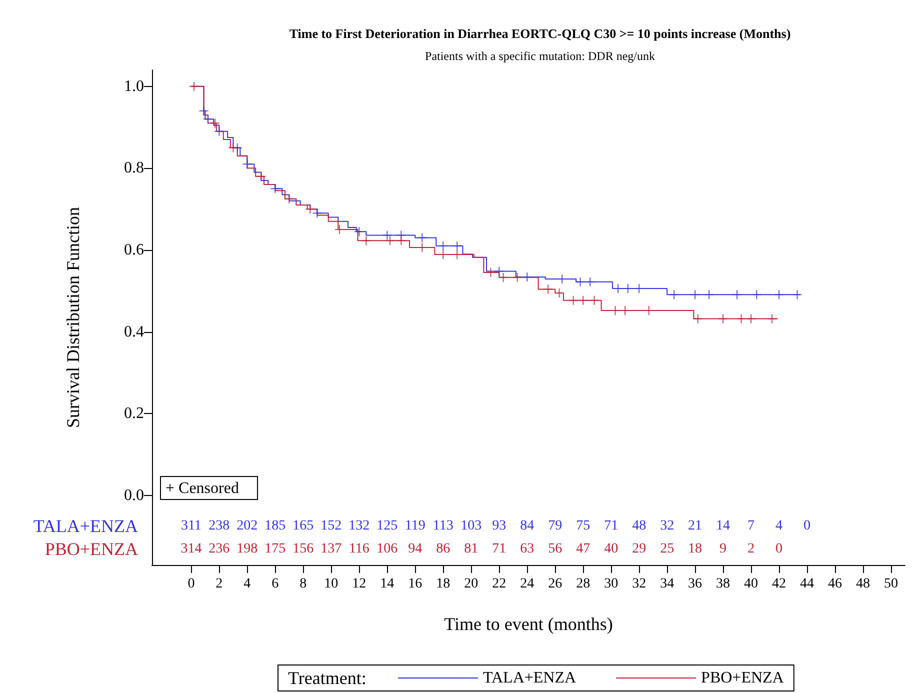 The width and height of the screenshot is (914, 693). I want to click on x-tick-label: 2, so click(219, 584).